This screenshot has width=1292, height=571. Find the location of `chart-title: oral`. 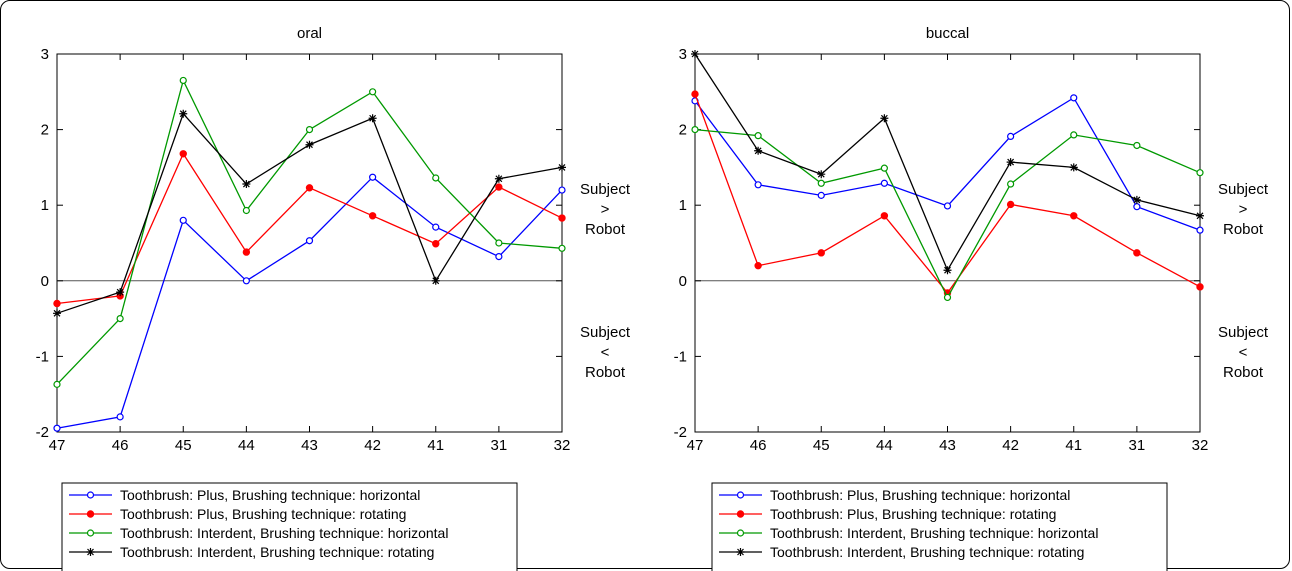

chart-title: oral is located at coordinates (309, 33).